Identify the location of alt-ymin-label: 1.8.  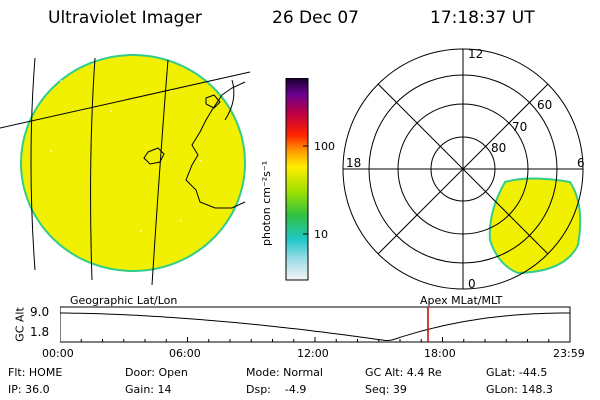
(40, 332).